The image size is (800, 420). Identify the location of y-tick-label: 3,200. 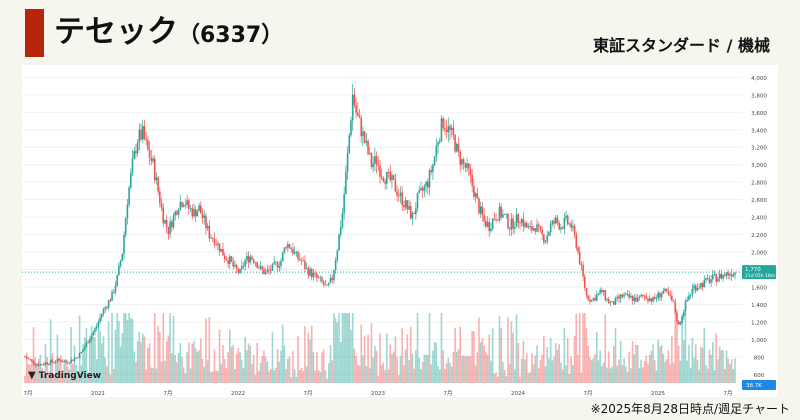
(759, 149).